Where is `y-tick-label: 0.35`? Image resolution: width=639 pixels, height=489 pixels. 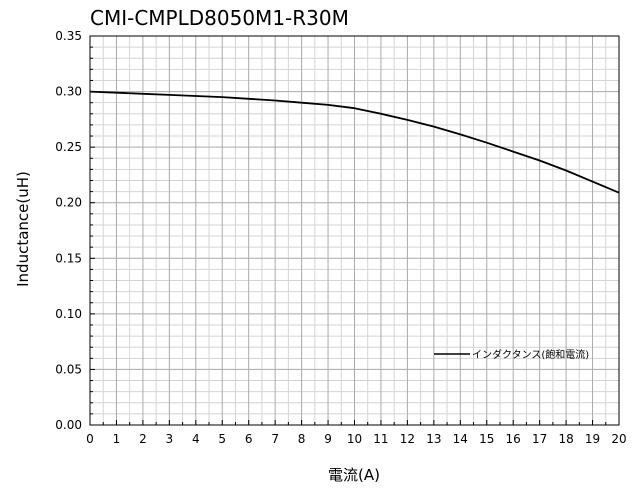
y-tick-label: 0.35 is located at coordinates (68, 36).